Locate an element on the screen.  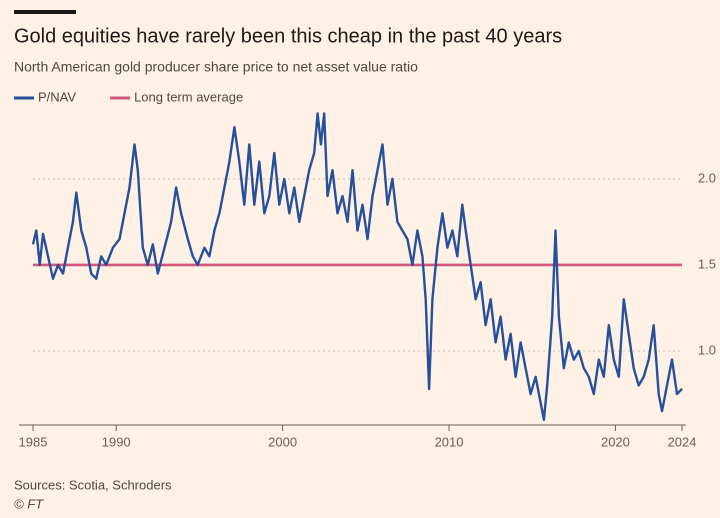
credit: © FT is located at coordinates (29, 503).